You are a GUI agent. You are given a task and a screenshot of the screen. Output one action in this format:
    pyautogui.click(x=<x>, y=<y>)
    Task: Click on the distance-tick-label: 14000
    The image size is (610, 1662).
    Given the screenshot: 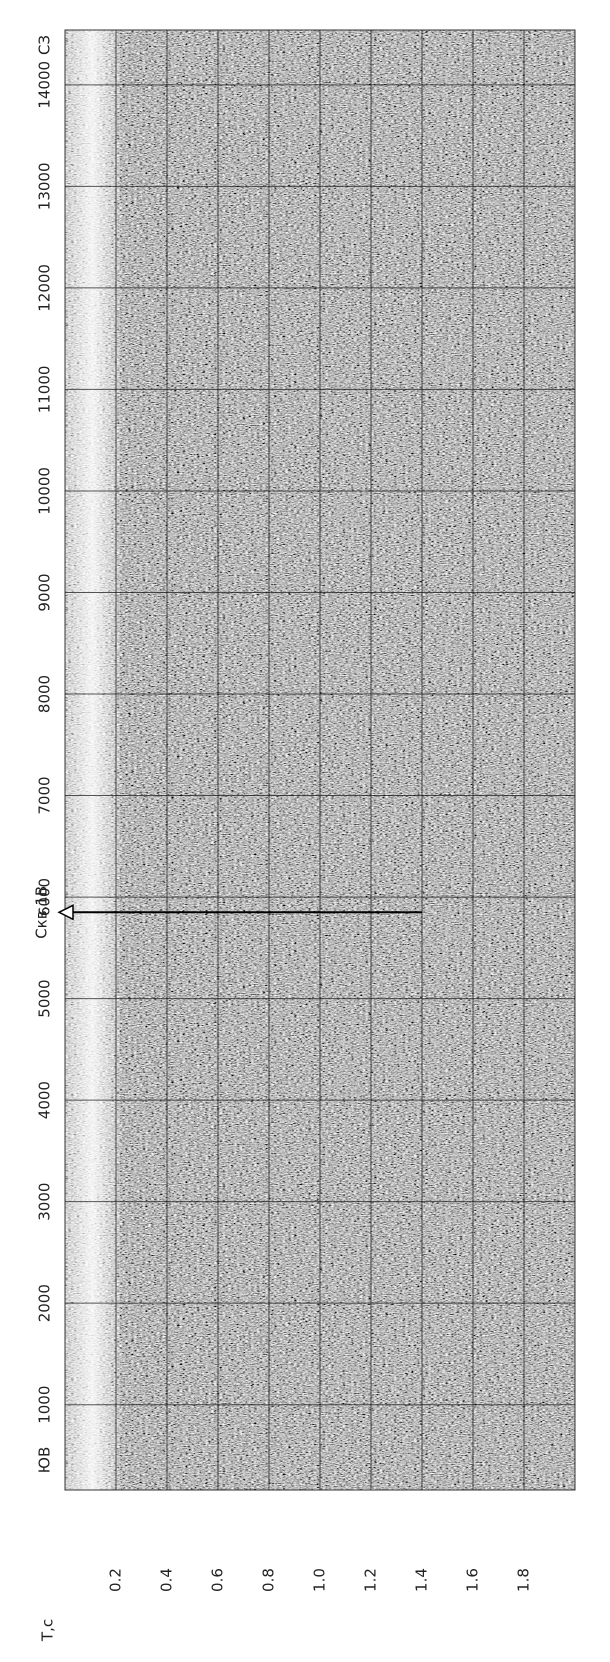 What is the action you would take?
    pyautogui.click(x=45, y=85)
    